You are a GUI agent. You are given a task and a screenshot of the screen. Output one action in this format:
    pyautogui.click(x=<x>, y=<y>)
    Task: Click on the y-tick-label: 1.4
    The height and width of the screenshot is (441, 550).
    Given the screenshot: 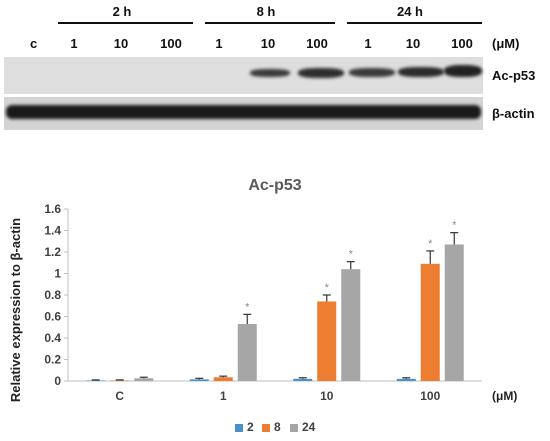 What is the action you would take?
    pyautogui.click(x=52, y=231)
    